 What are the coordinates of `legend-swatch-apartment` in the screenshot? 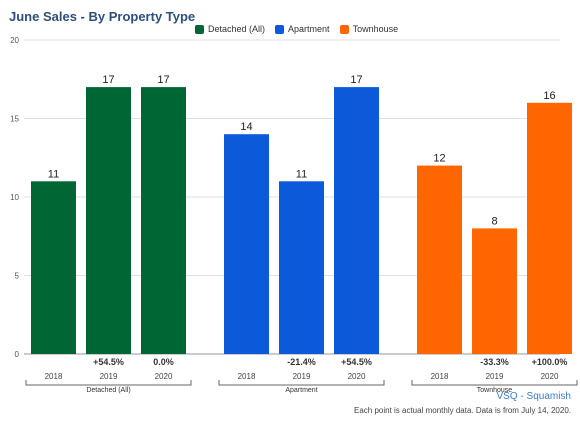 It's located at (280, 29).